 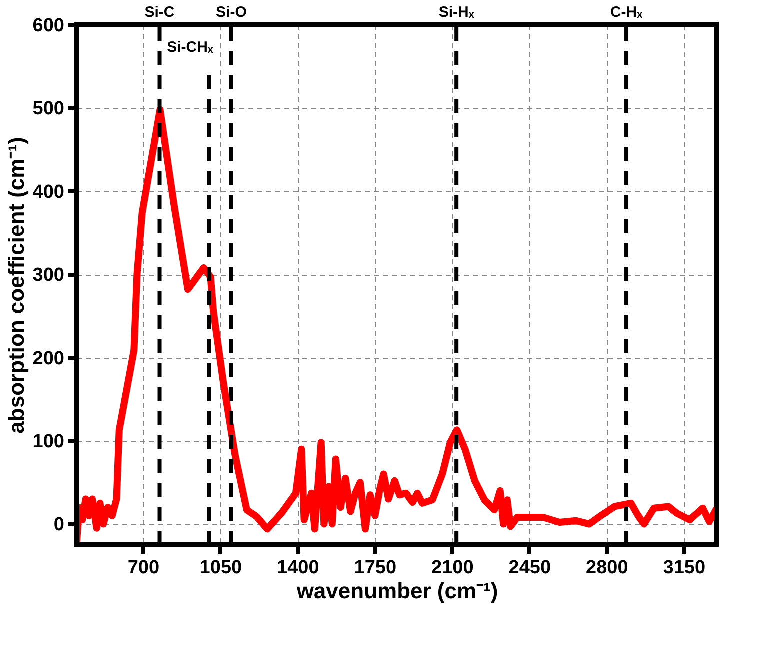 What do you see at coordinates (48, 26) in the screenshot?
I see `y-tick-label: 600` at bounding box center [48, 26].